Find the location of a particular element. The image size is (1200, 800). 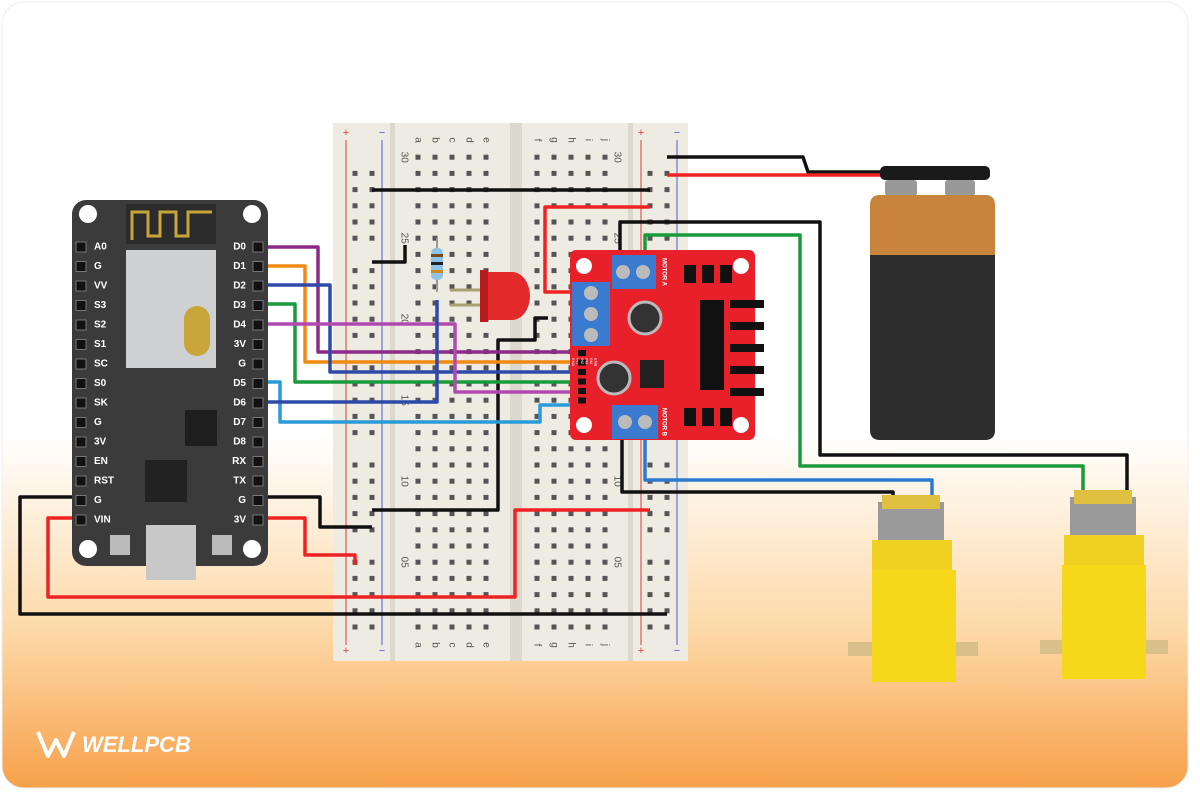

row-number: 30 is located at coordinates (616, 158).